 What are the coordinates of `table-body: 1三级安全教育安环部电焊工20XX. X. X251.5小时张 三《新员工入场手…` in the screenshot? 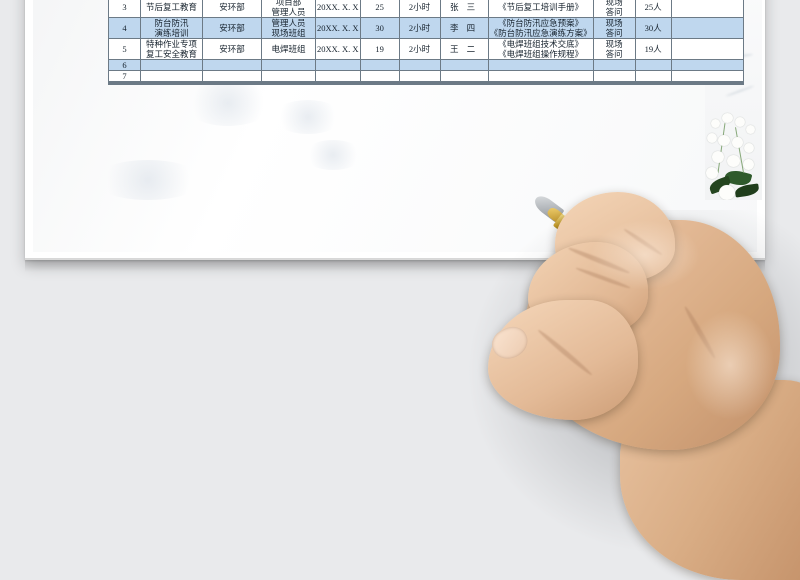 It's located at (426, 42).